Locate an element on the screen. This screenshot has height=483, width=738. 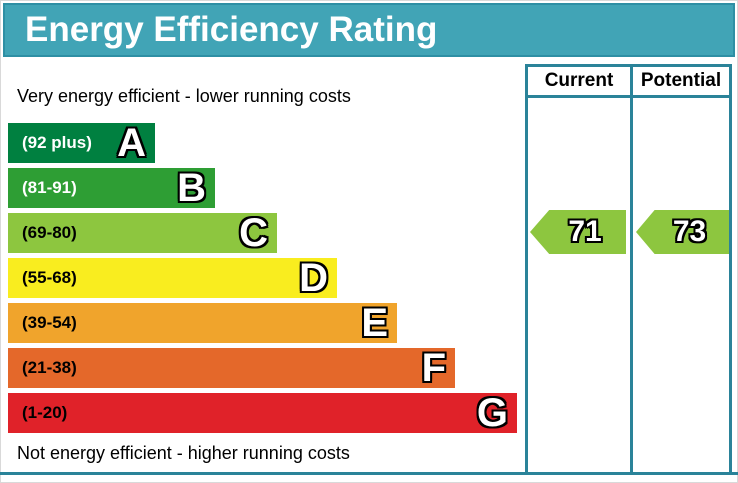
band-g: (1-20) G is located at coordinates (262, 413).